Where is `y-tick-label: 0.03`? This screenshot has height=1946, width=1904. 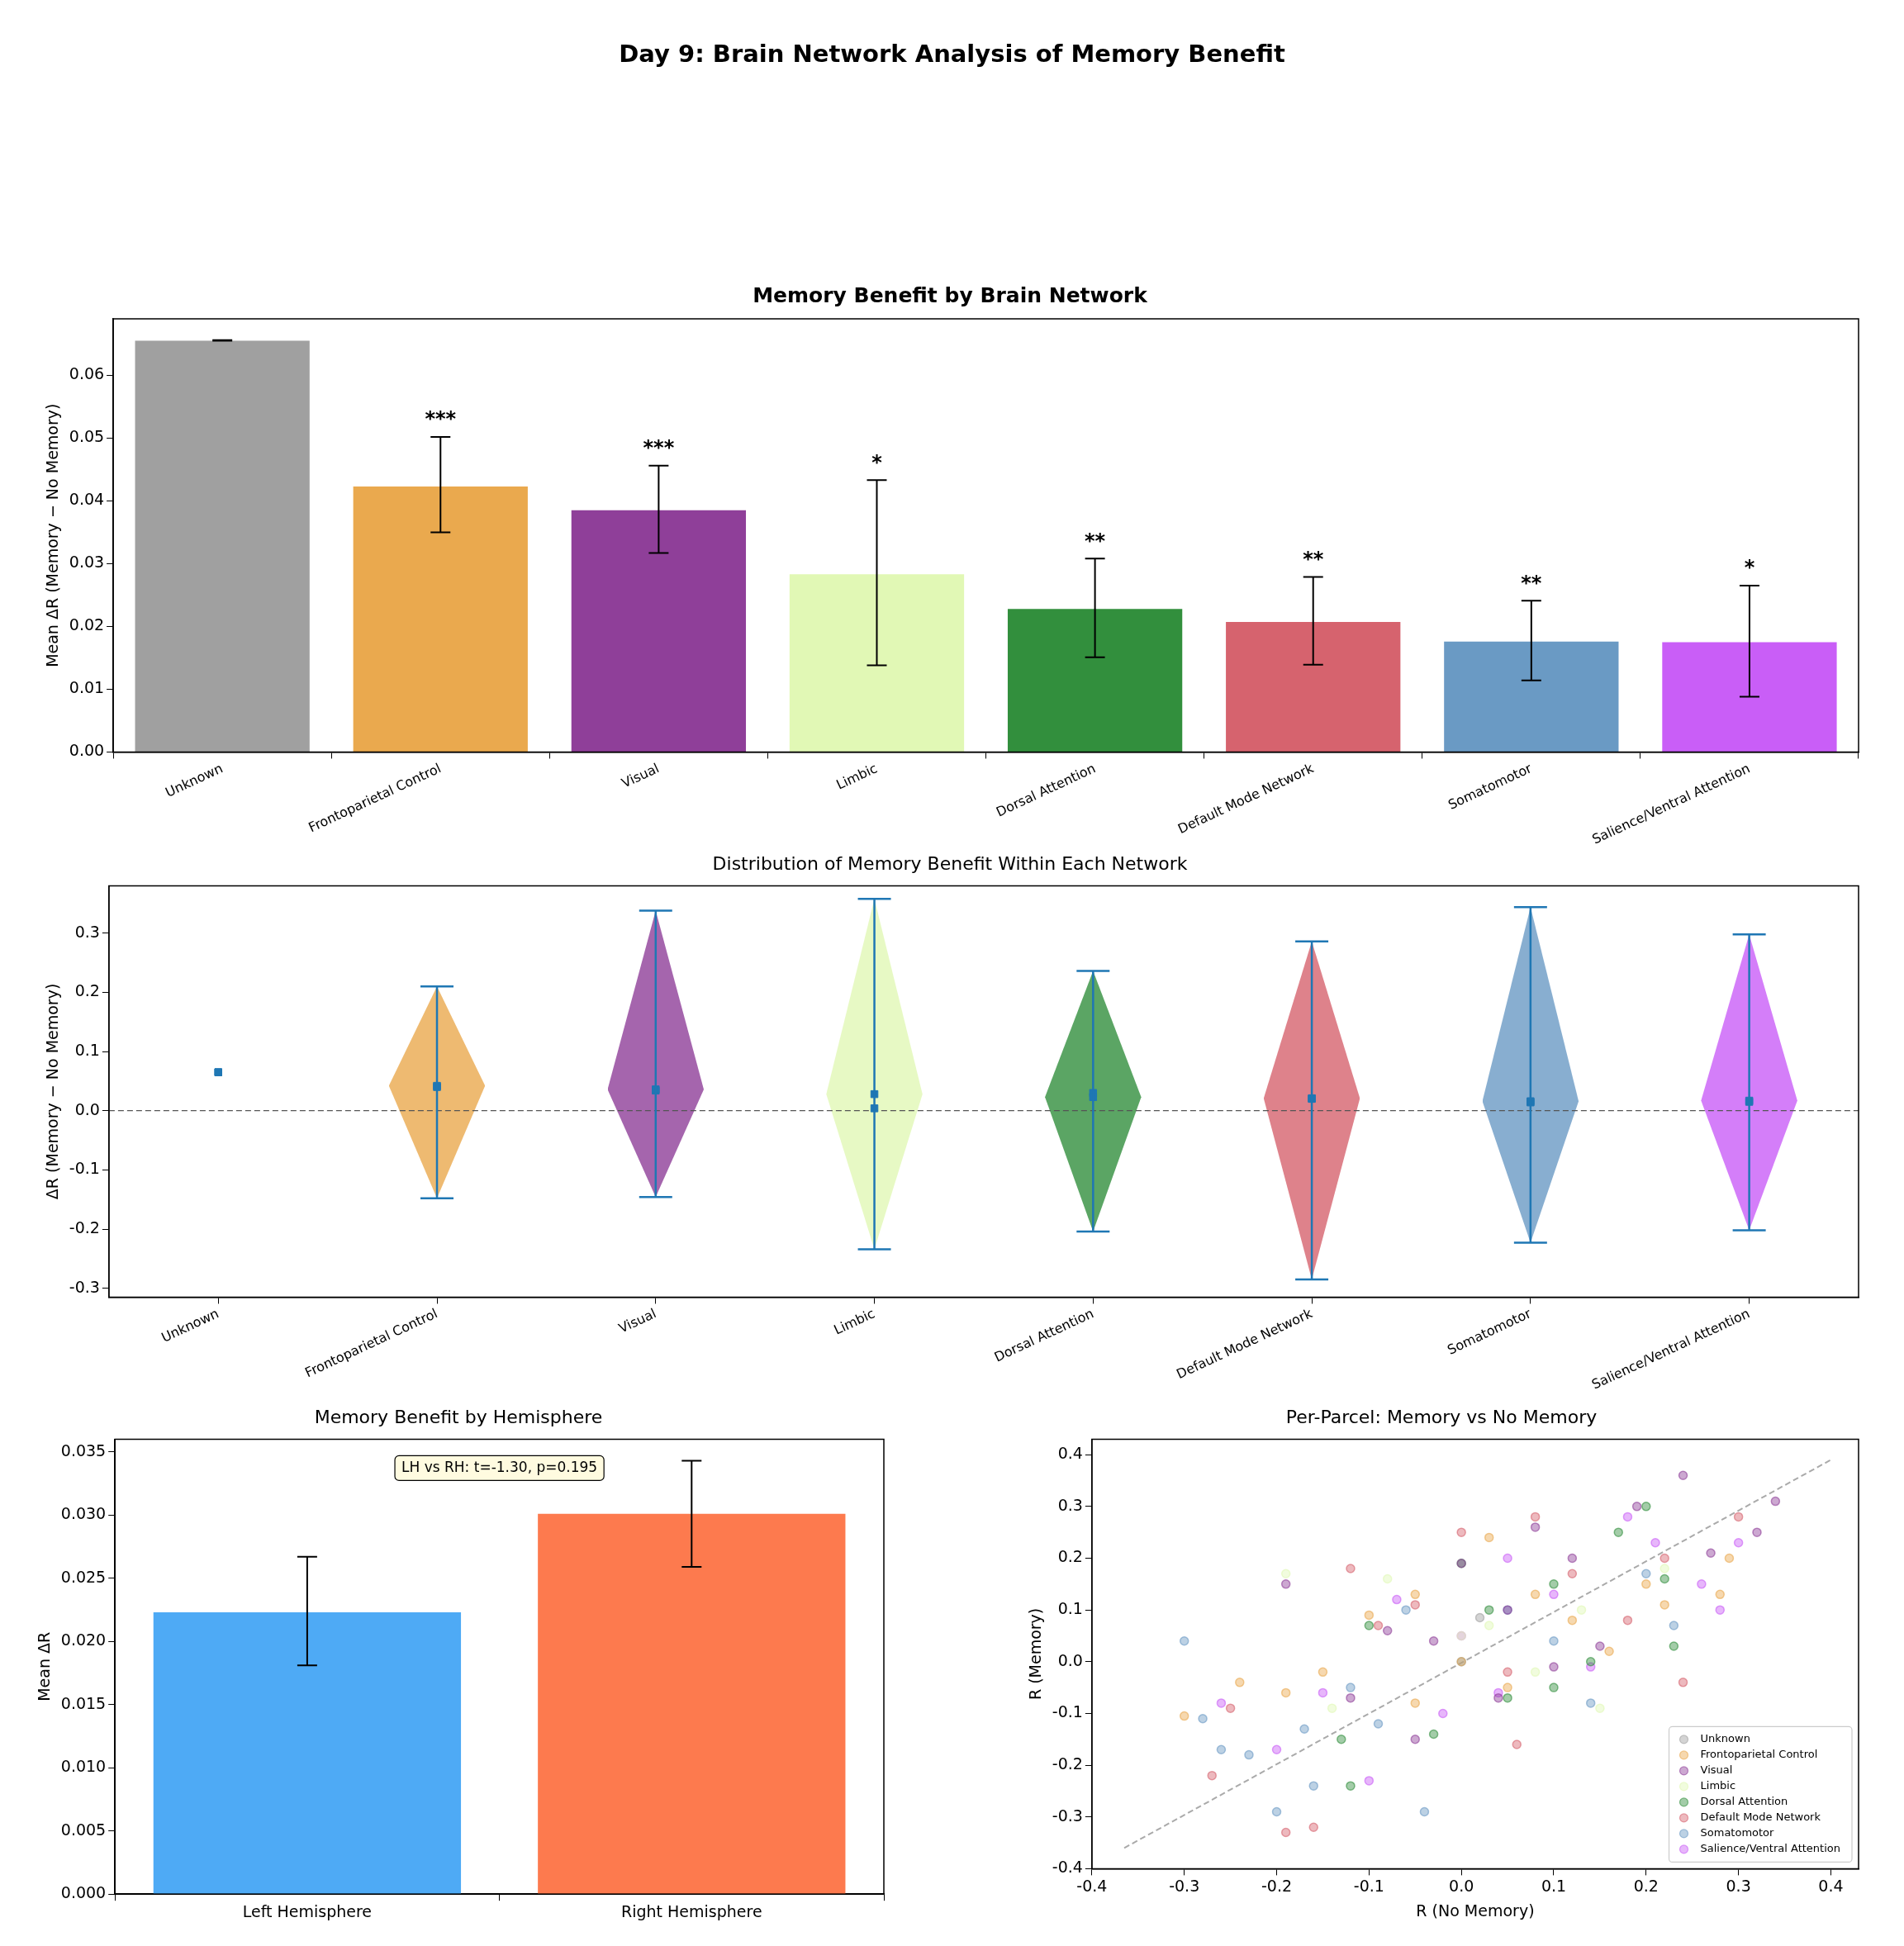 y-tick-label: 0.03 is located at coordinates (87, 562).